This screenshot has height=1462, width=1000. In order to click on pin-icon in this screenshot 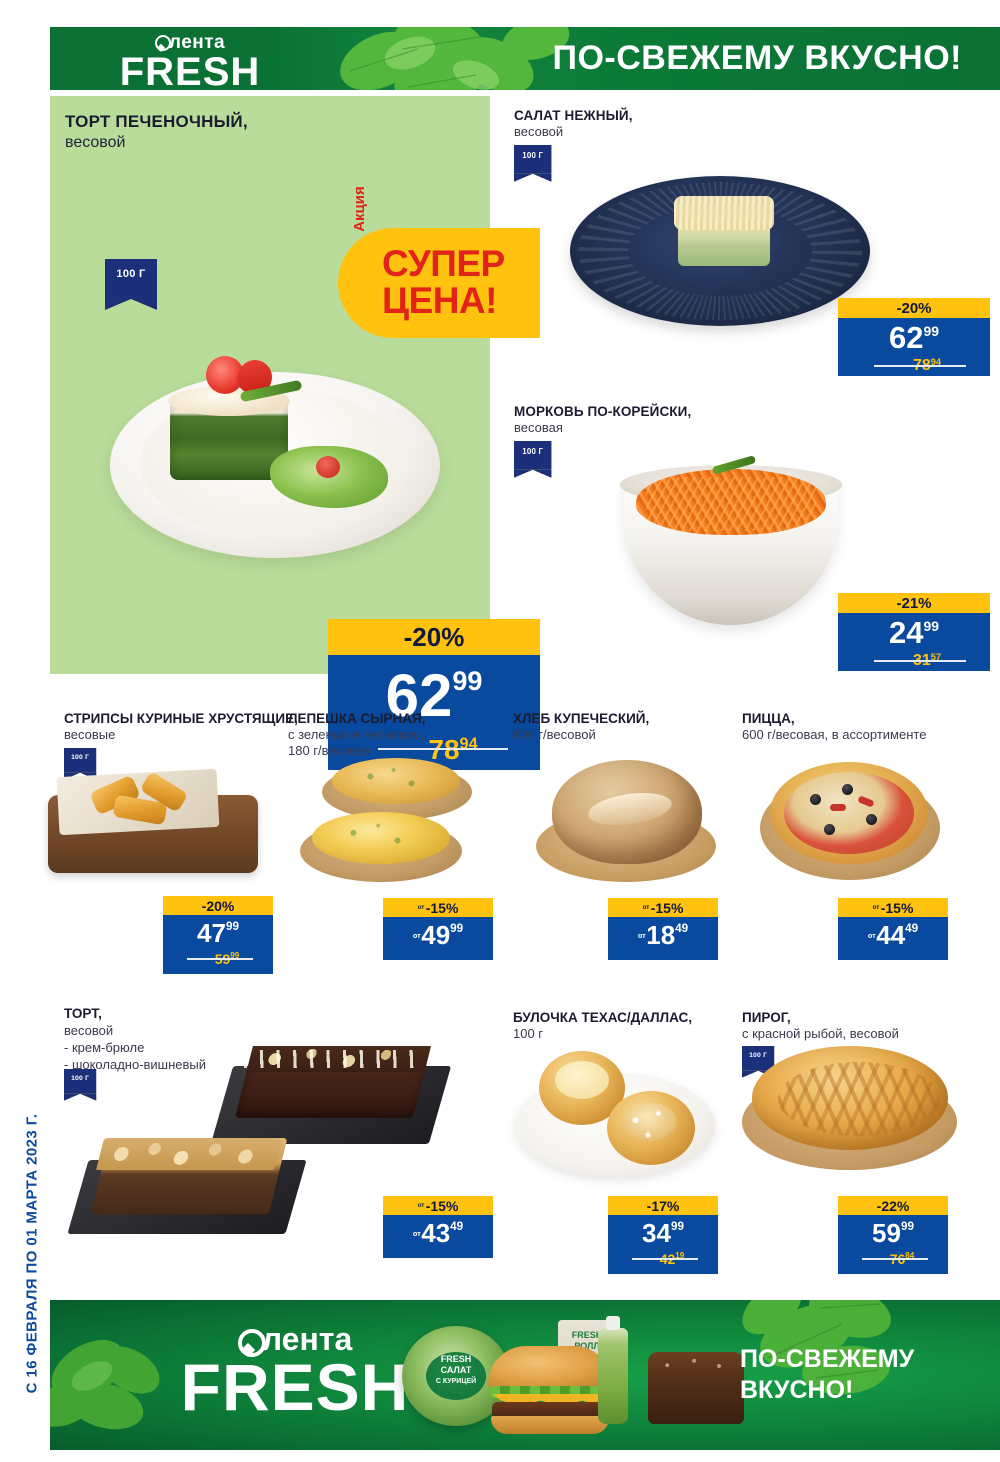, I will do `click(251, 1343)`.